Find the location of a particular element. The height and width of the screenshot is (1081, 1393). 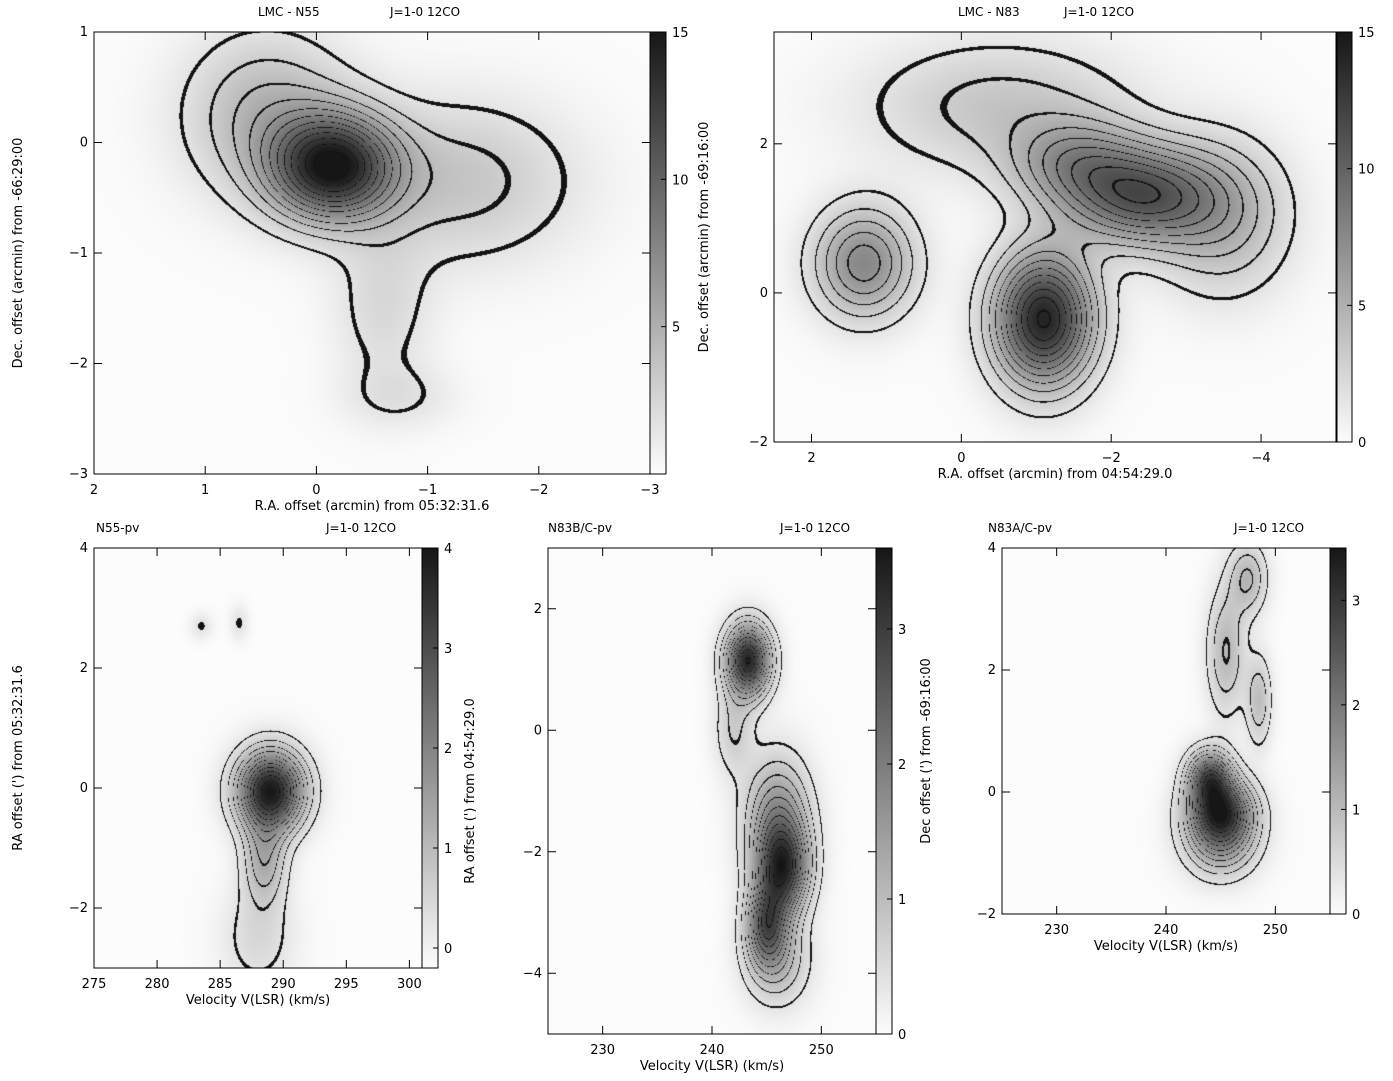

n83-map-xtick-label: 0 is located at coordinates (961, 458).